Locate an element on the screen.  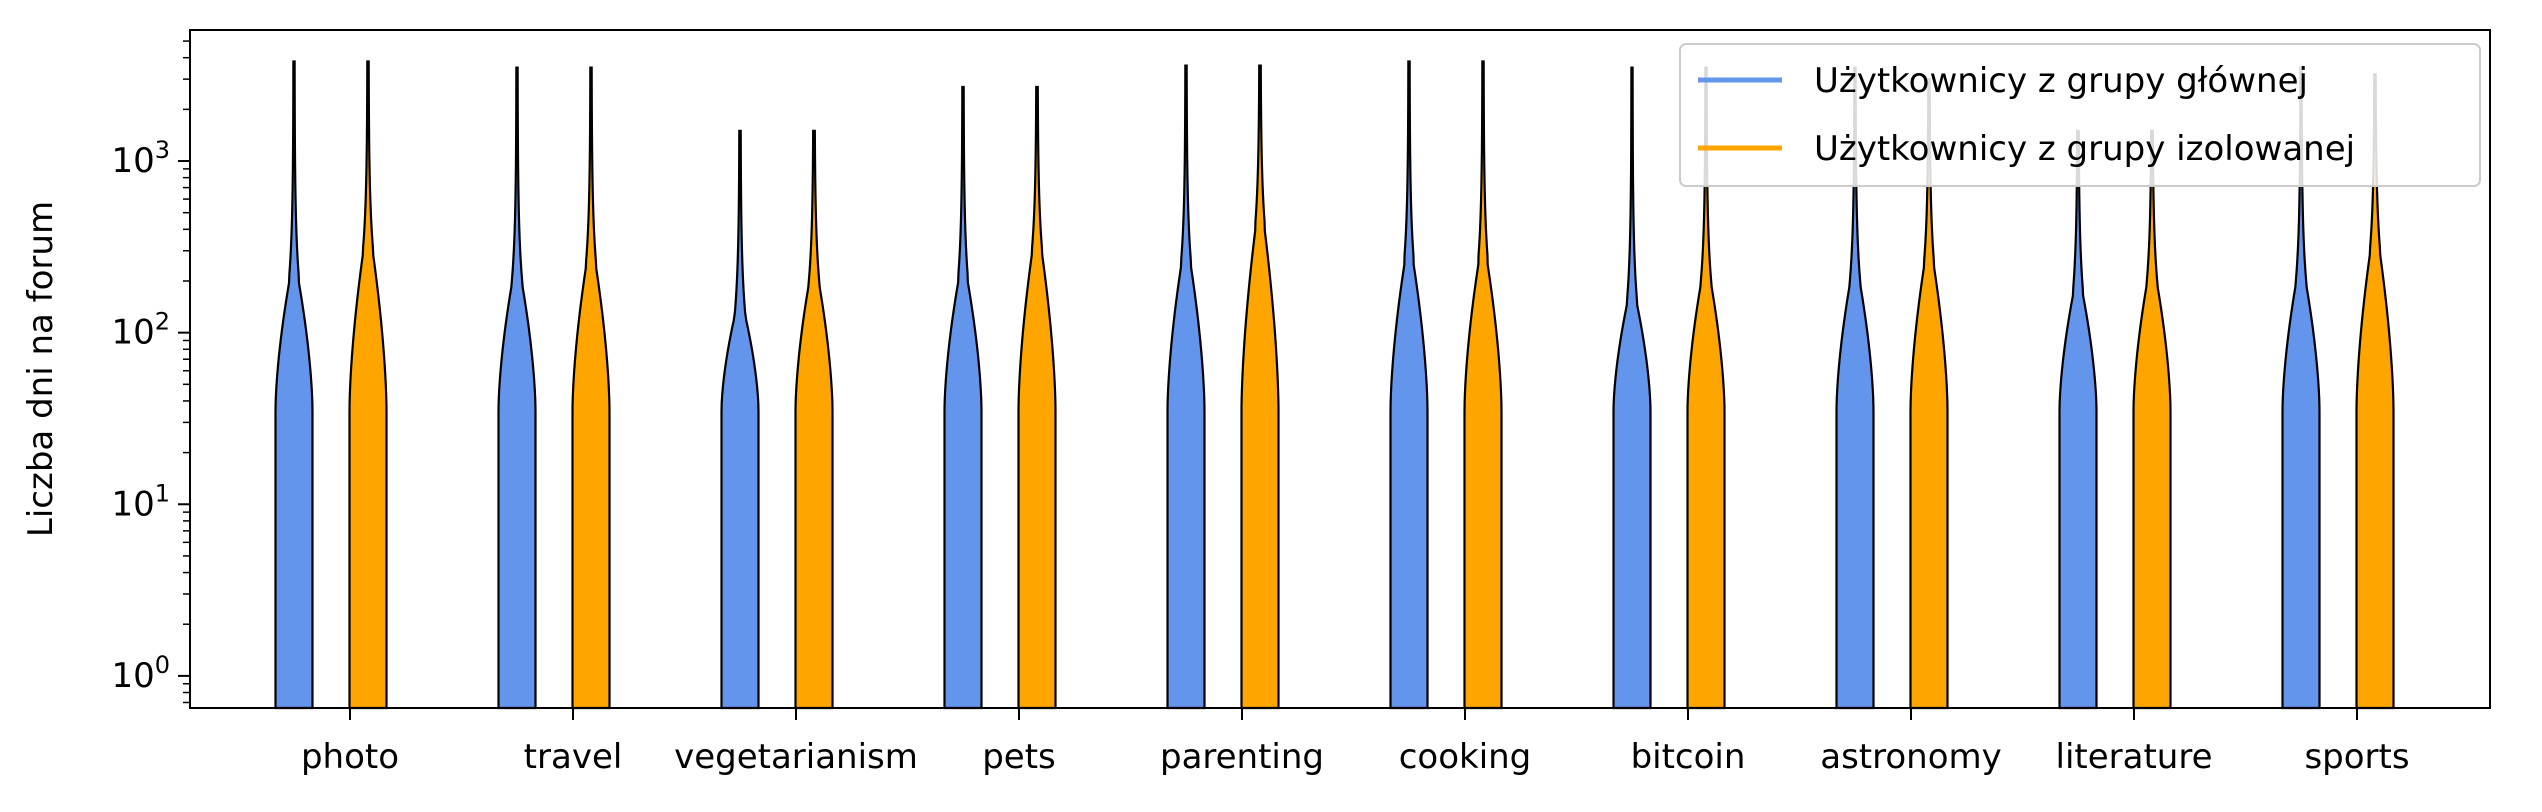
violin-main-photo is located at coordinates (294, 385).